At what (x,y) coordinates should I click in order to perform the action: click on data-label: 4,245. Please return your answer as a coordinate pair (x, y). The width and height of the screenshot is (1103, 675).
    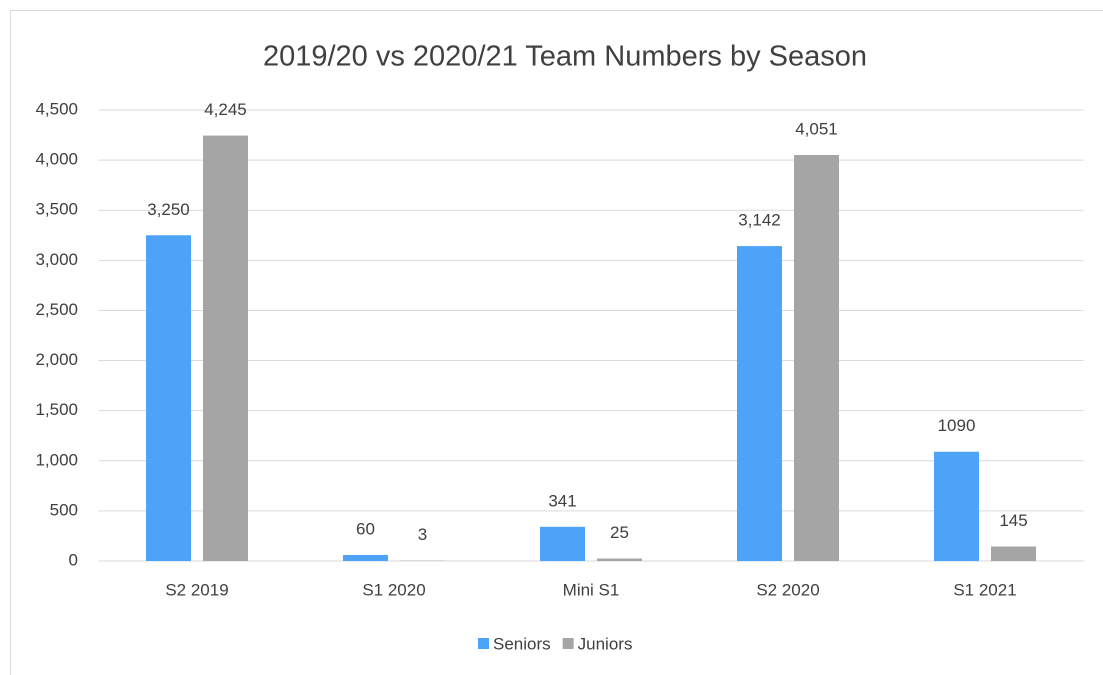
    Looking at the image, I should click on (225, 109).